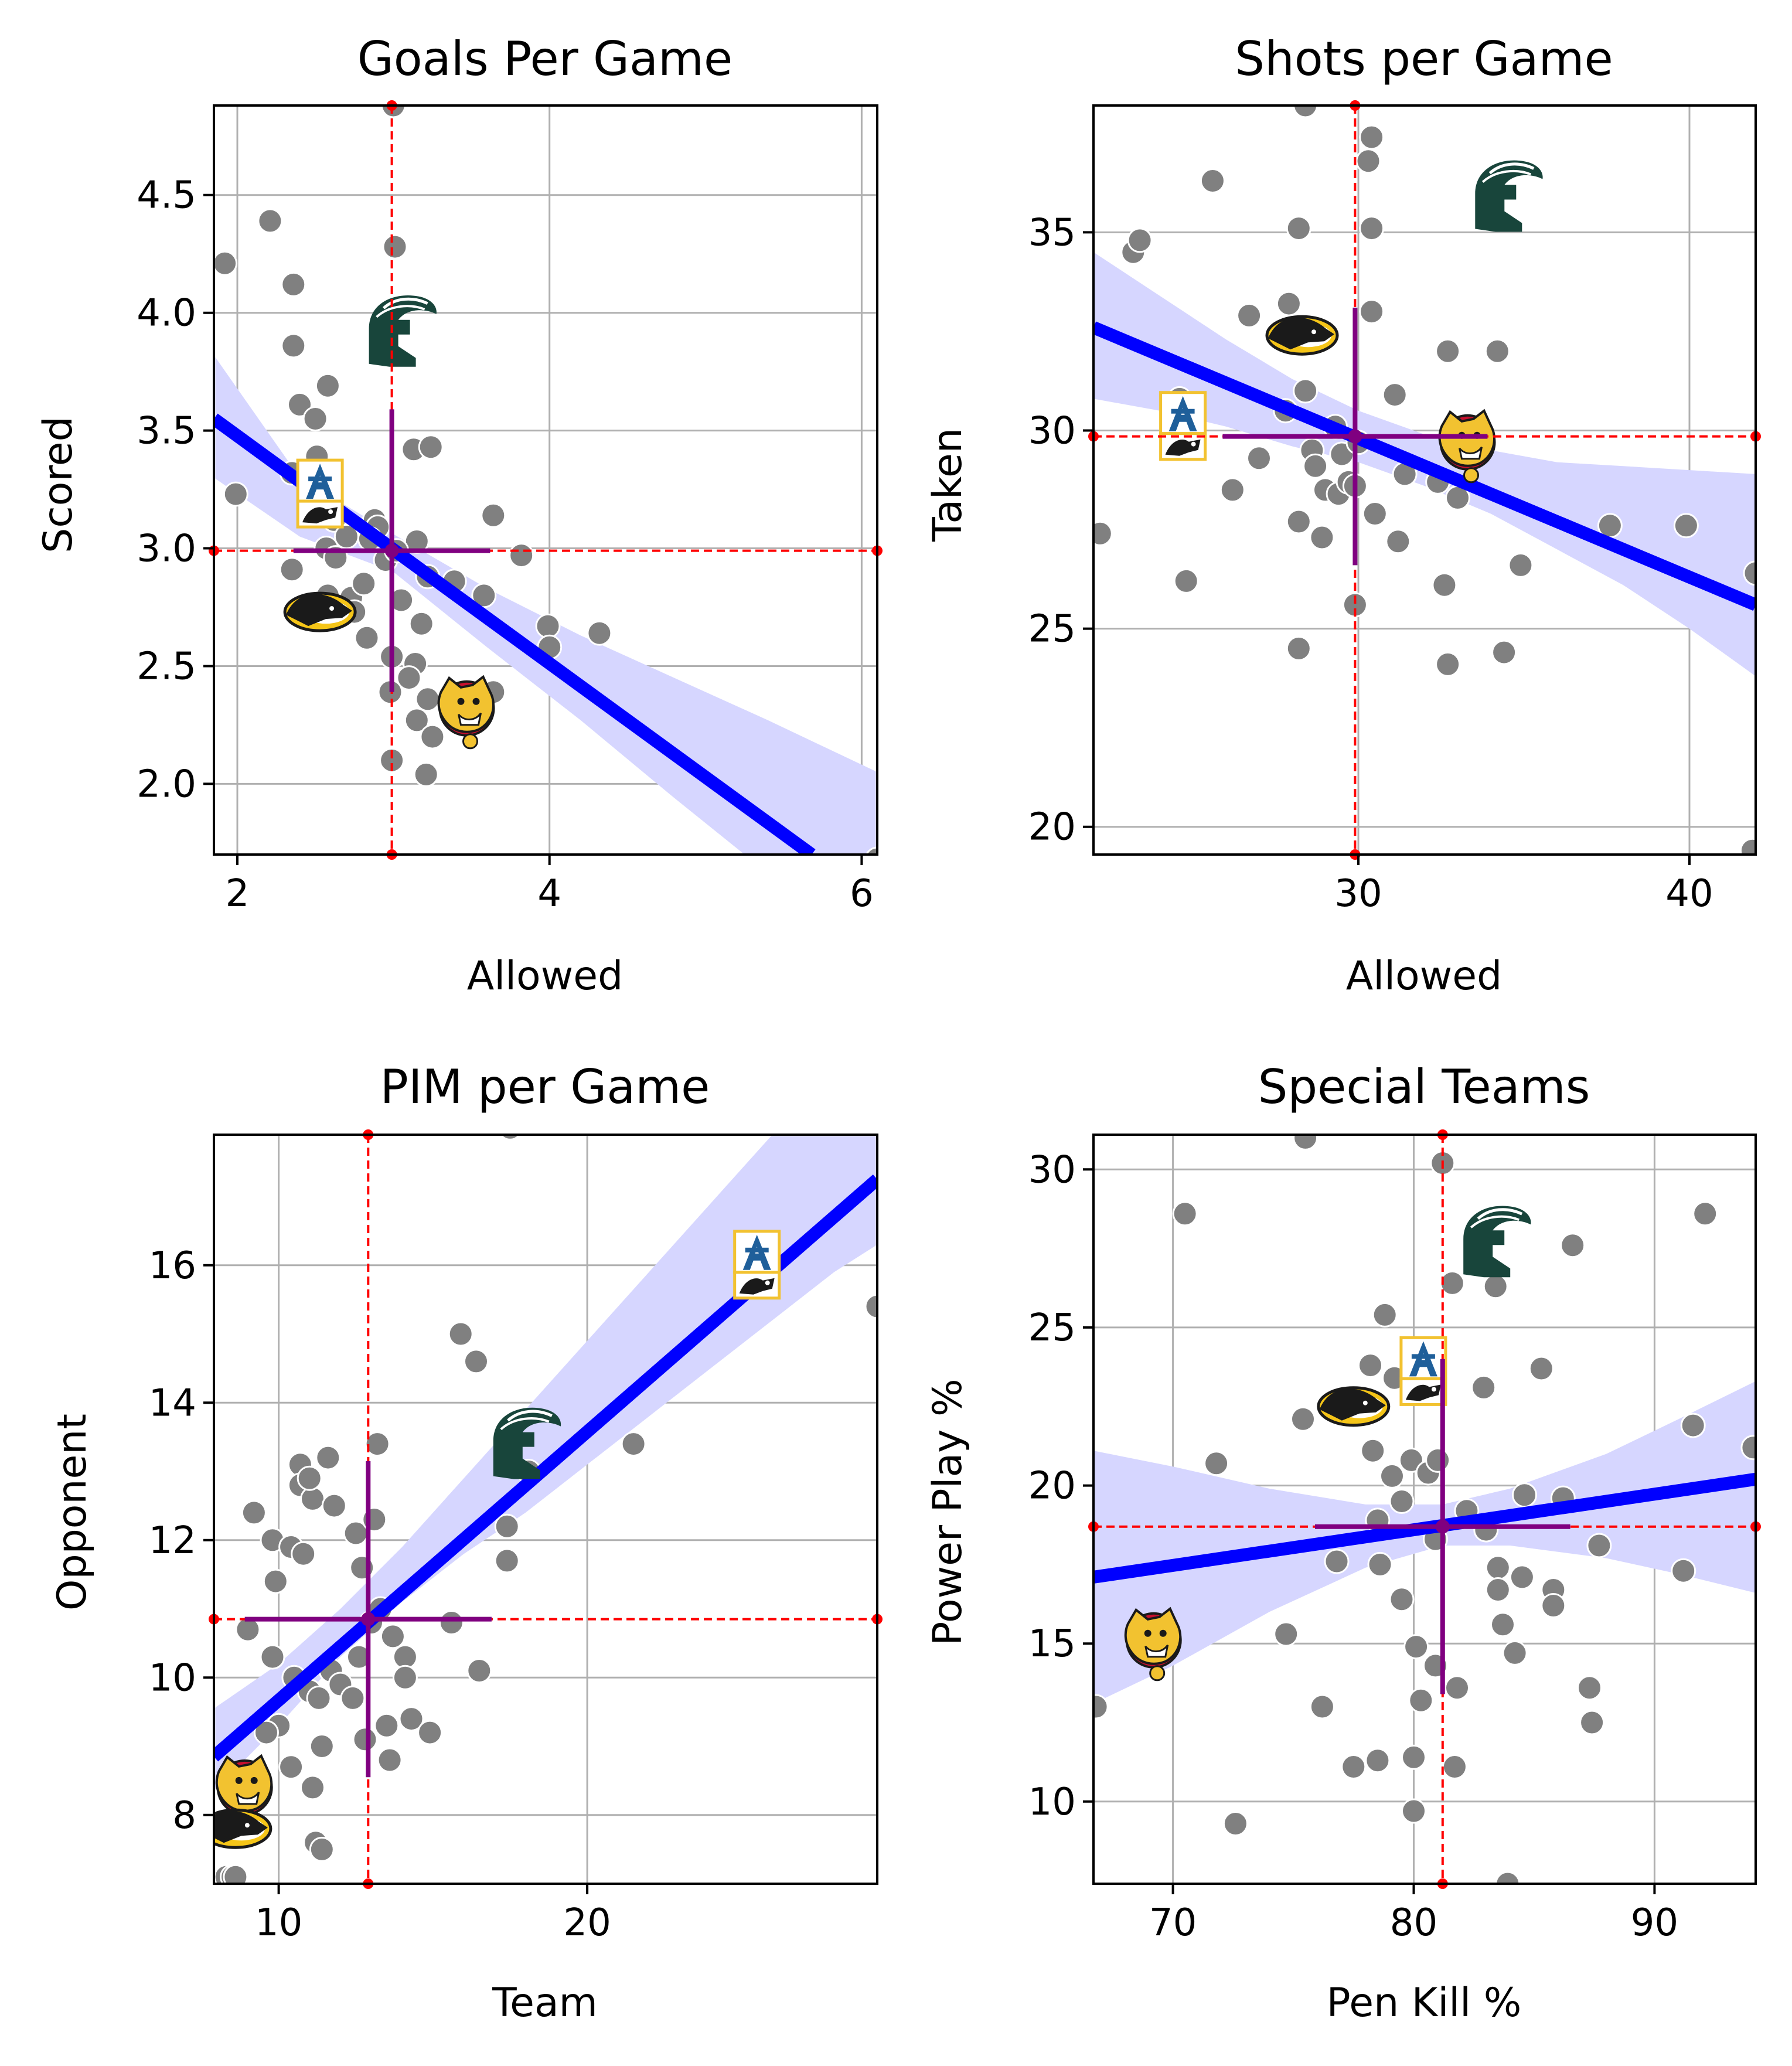 This screenshot has width=1792, height=2066. I want to click on y-tick-label: 4.0, so click(166, 313).